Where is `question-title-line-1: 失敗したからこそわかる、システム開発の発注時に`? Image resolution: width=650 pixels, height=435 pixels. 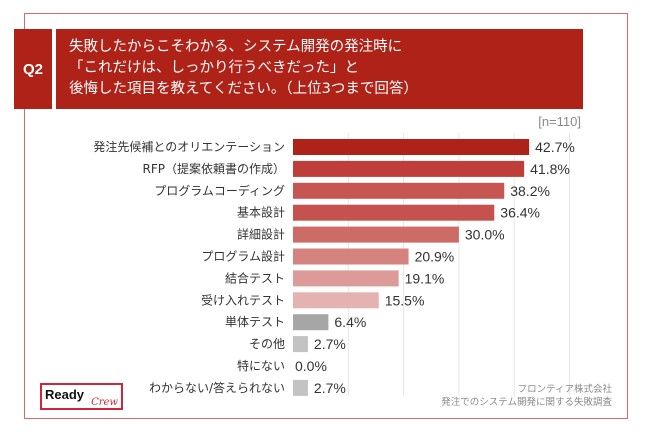
question-title-line-1: 失敗したからこそわかる、システム開発の発注時に is located at coordinates (236, 47).